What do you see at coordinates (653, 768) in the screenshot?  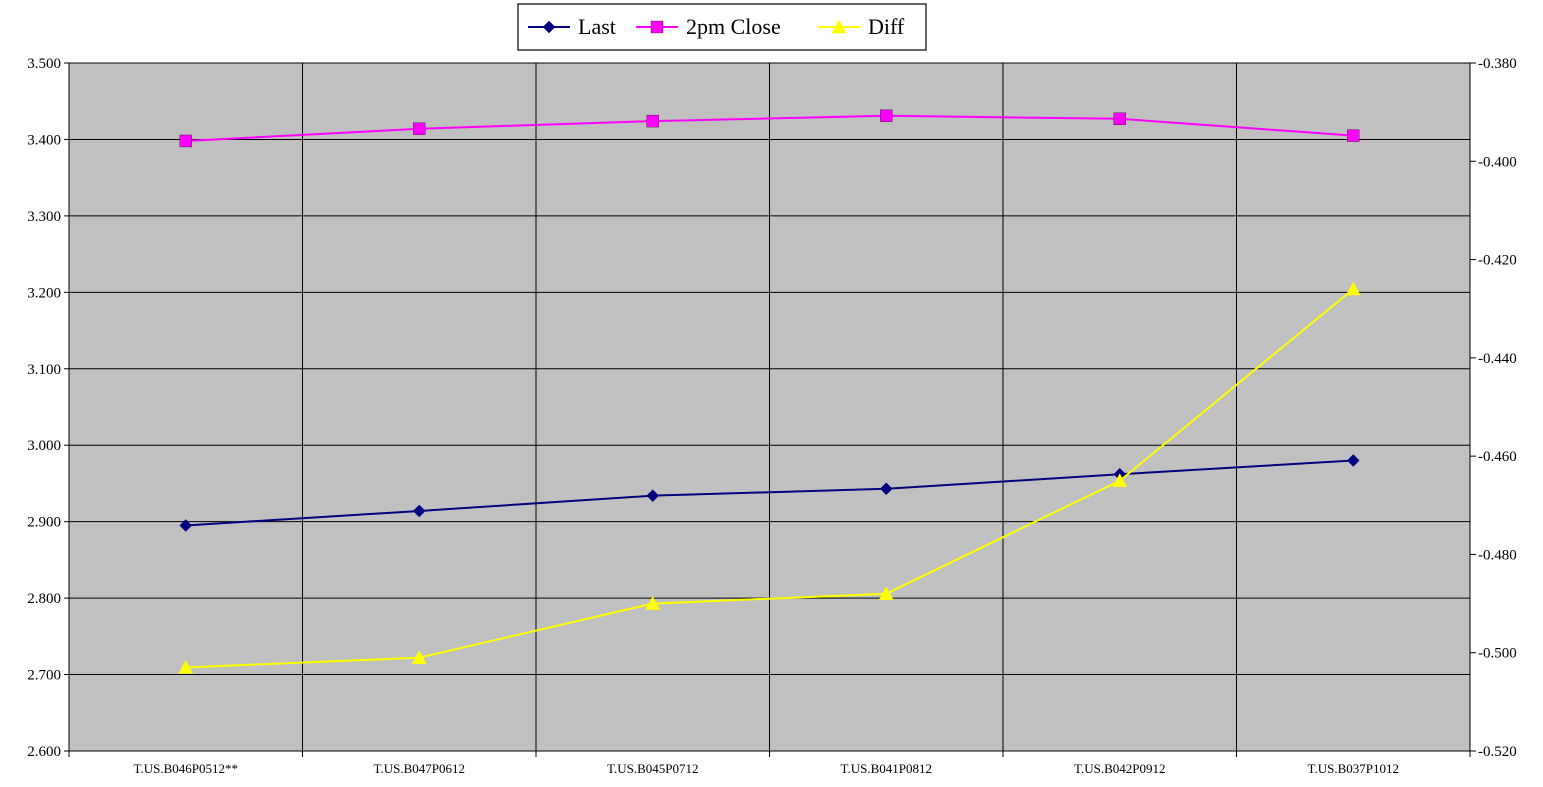 I see `x-tick-label: T.US.B045P0712` at bounding box center [653, 768].